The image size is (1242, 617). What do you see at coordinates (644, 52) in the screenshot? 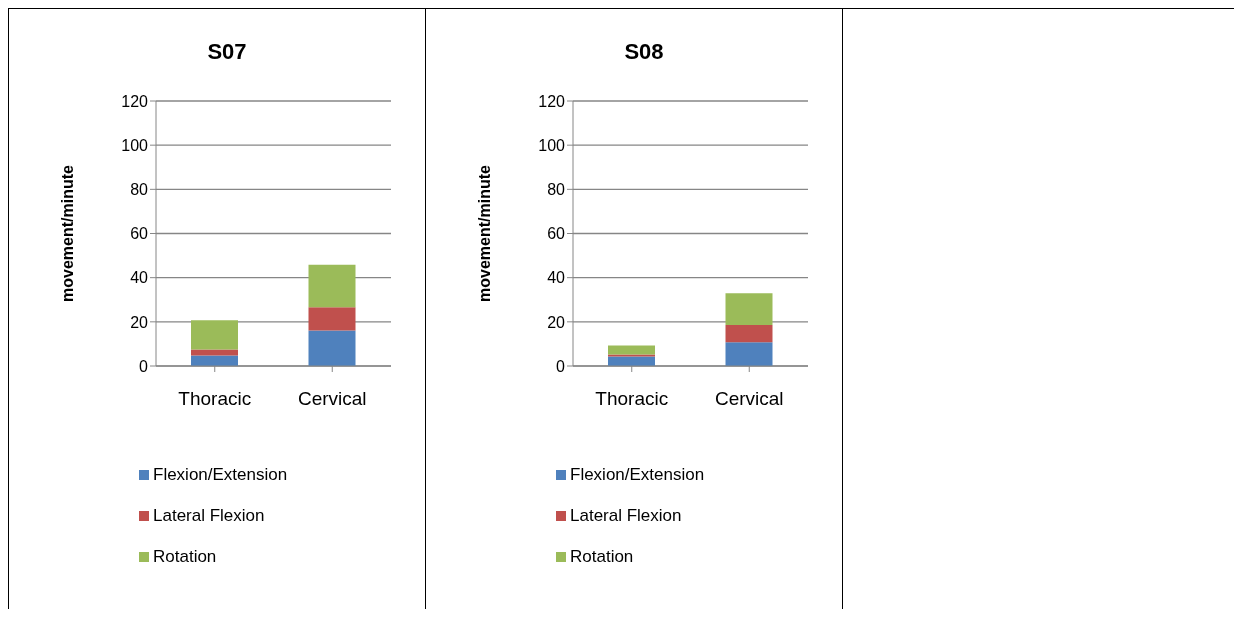
I see `chart-title: S08` at bounding box center [644, 52].